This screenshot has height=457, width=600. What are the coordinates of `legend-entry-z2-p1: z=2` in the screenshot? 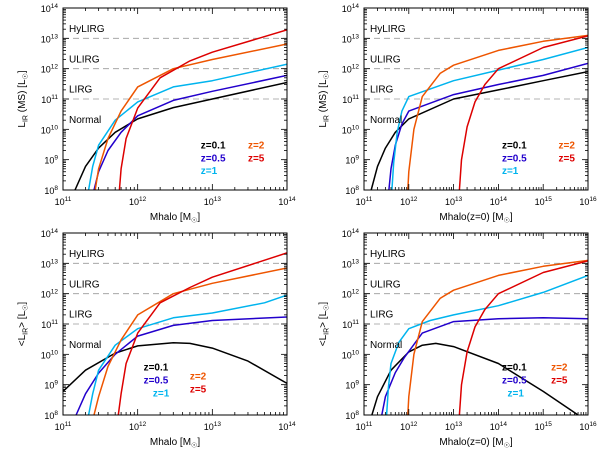 It's located at (256, 145).